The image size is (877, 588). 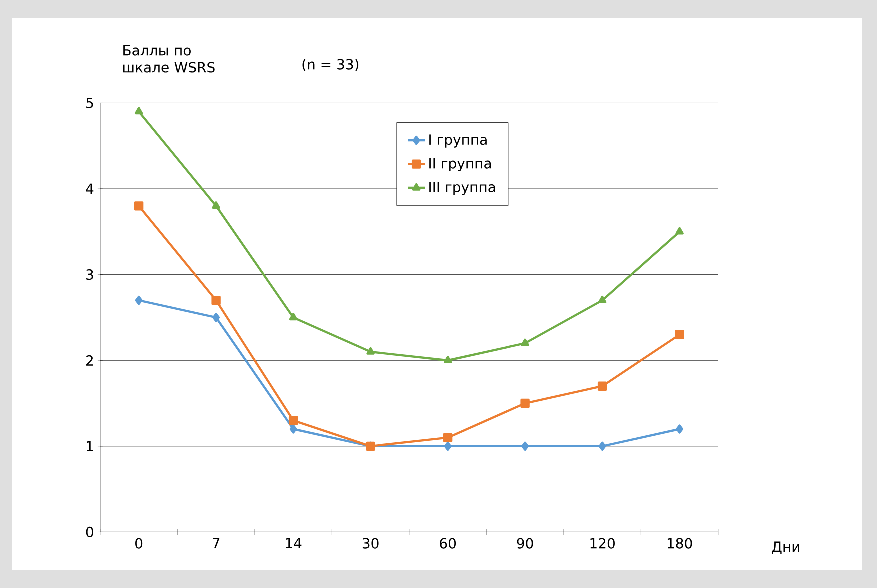 I want to click on x-axis-title: Дни, so click(x=786, y=548).